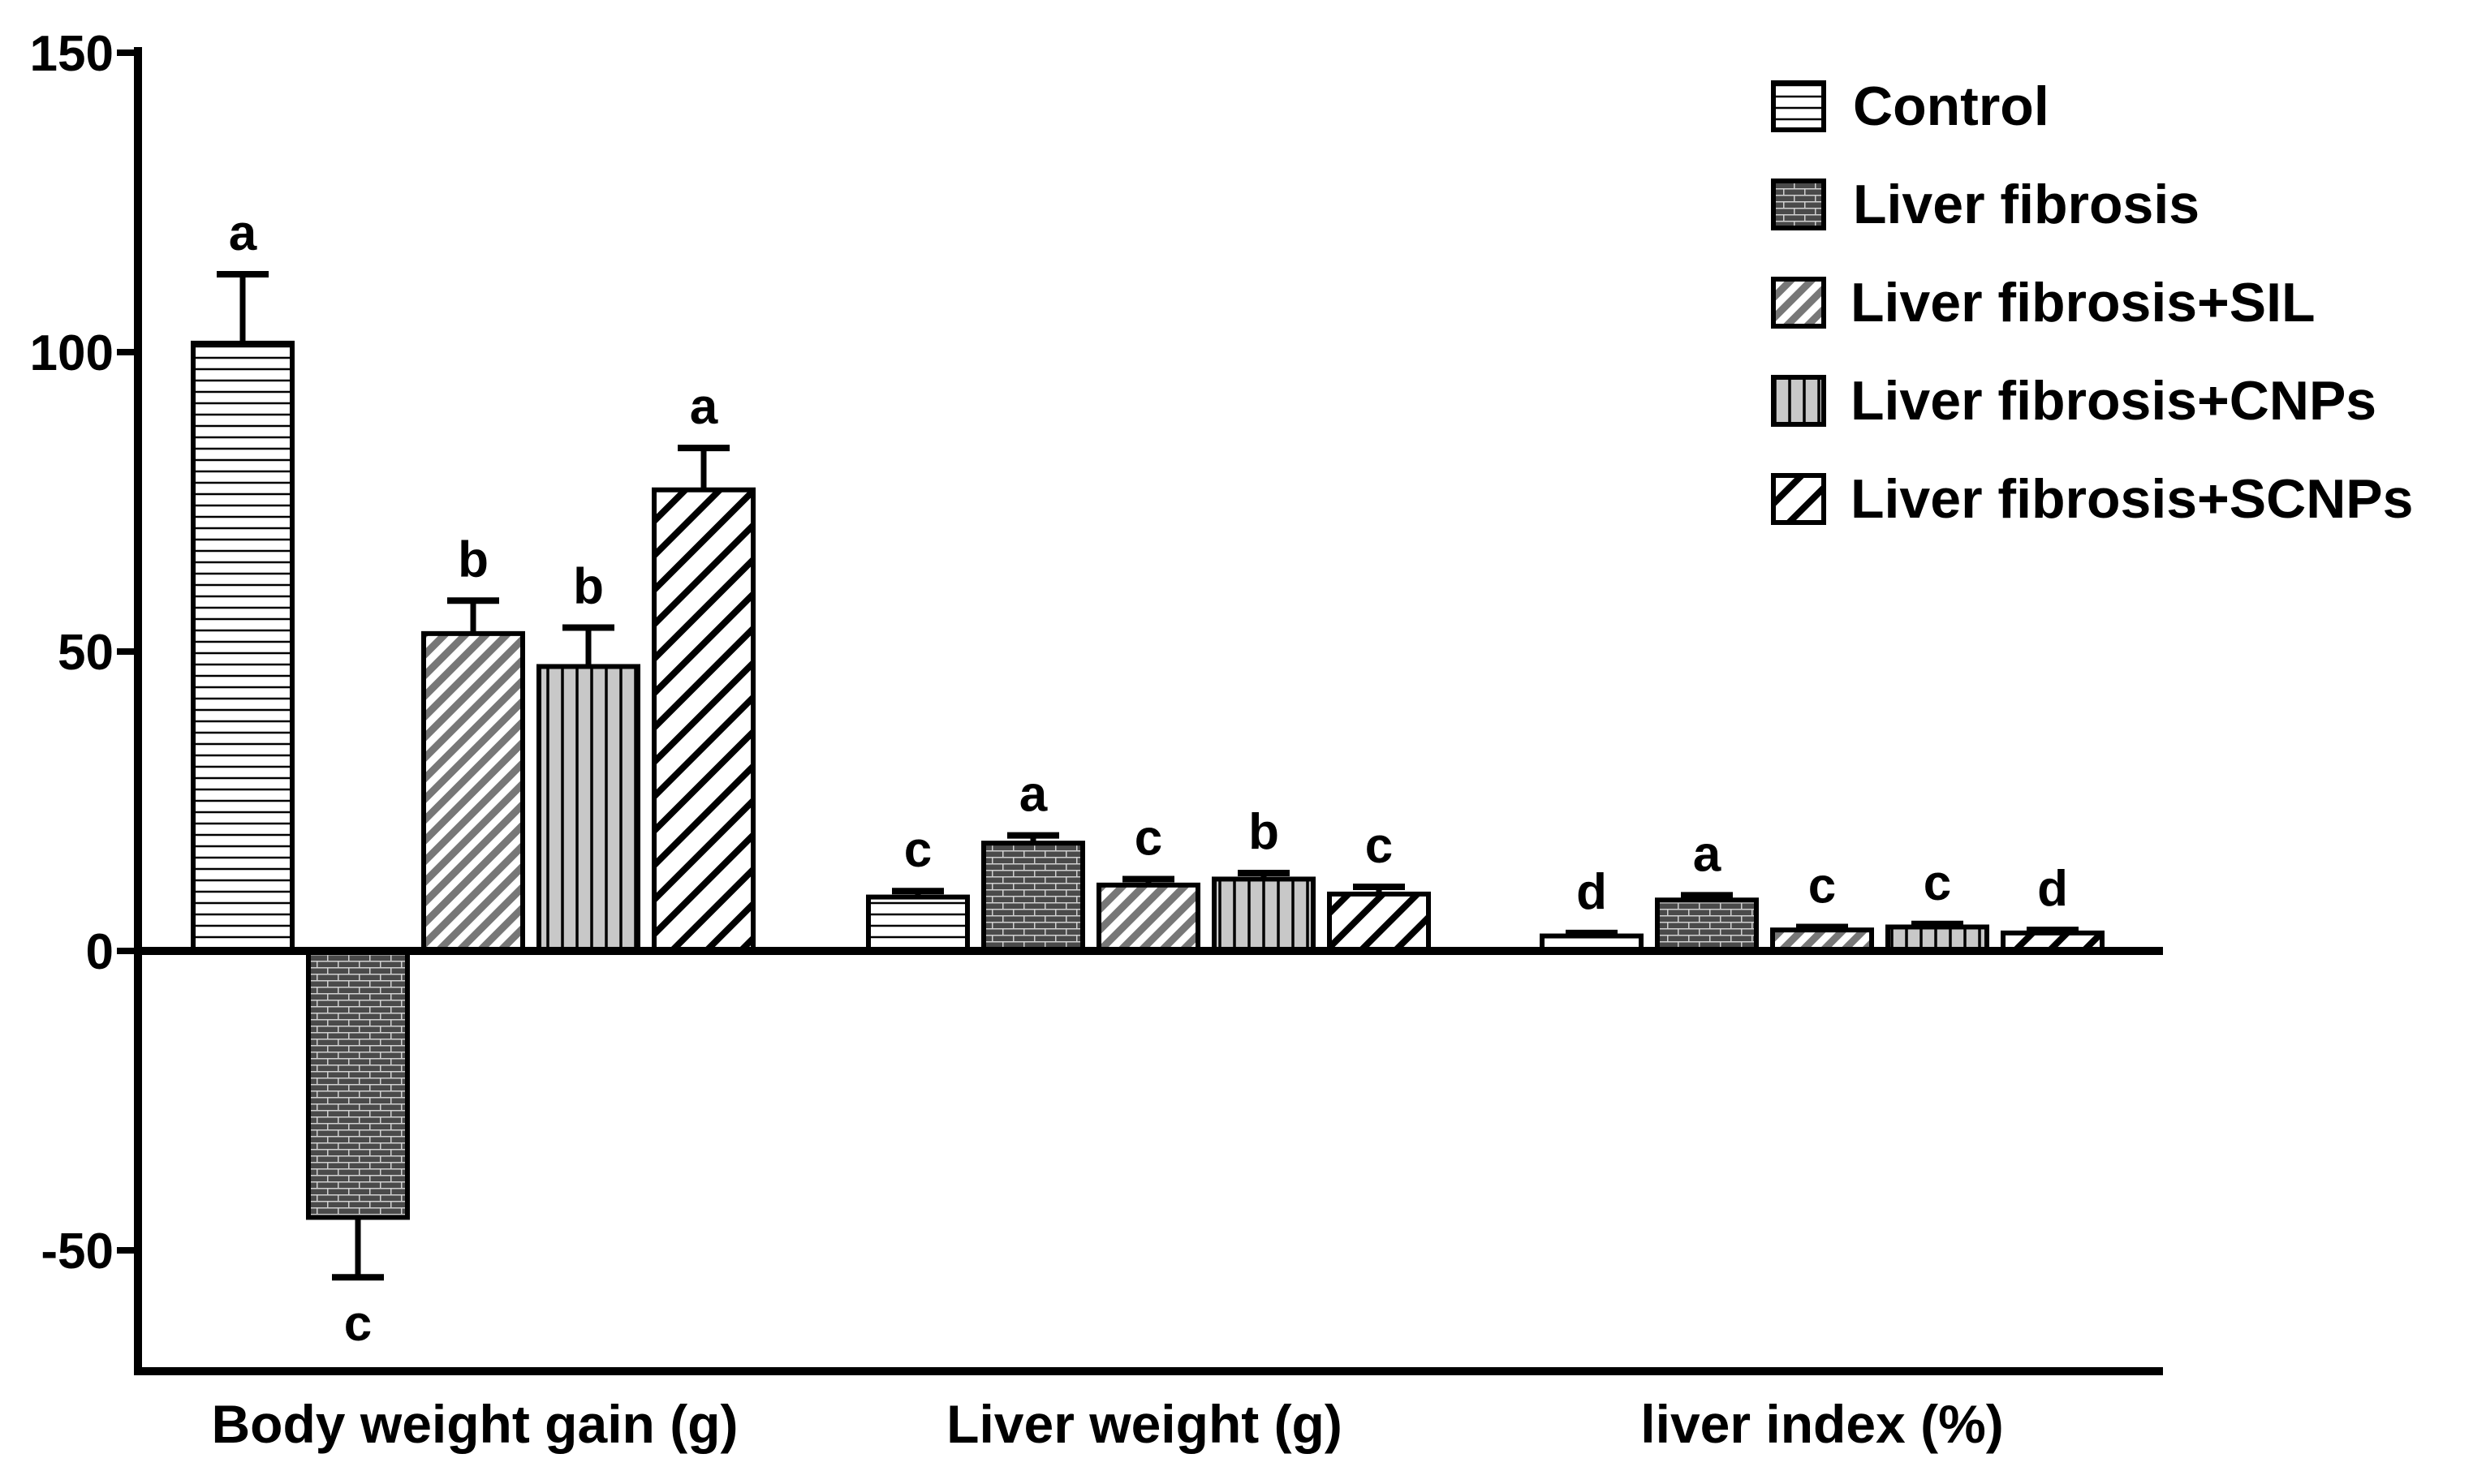 This screenshot has height=1484, width=2486. Describe the element at coordinates (1821, 1424) in the screenshot. I see `category-label: liver index (%)` at that location.